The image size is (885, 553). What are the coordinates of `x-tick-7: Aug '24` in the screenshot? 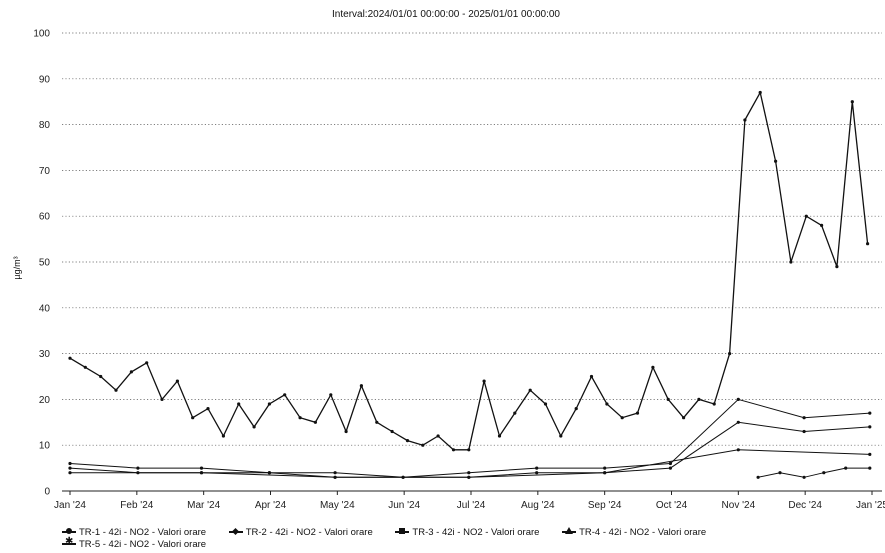 It's located at (538, 505).